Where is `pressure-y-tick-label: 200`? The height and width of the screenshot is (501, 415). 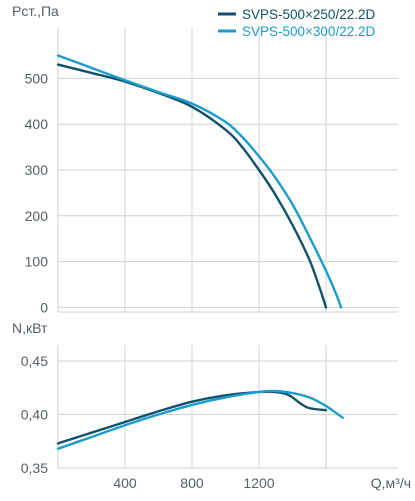 pressure-y-tick-label: 200 is located at coordinates (37, 216).